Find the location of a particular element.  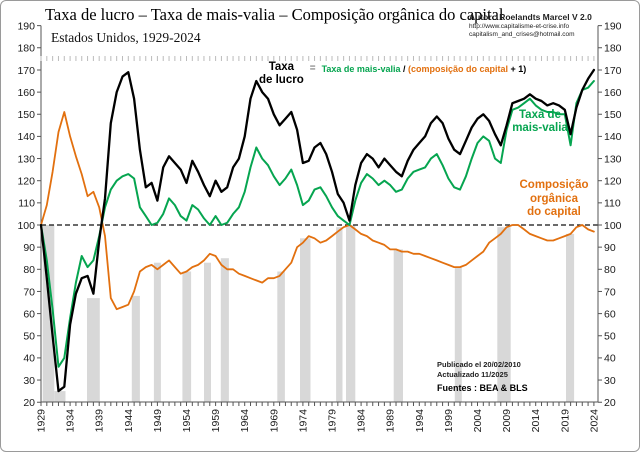

y-axis-label-right: 90 is located at coordinates (610, 248).